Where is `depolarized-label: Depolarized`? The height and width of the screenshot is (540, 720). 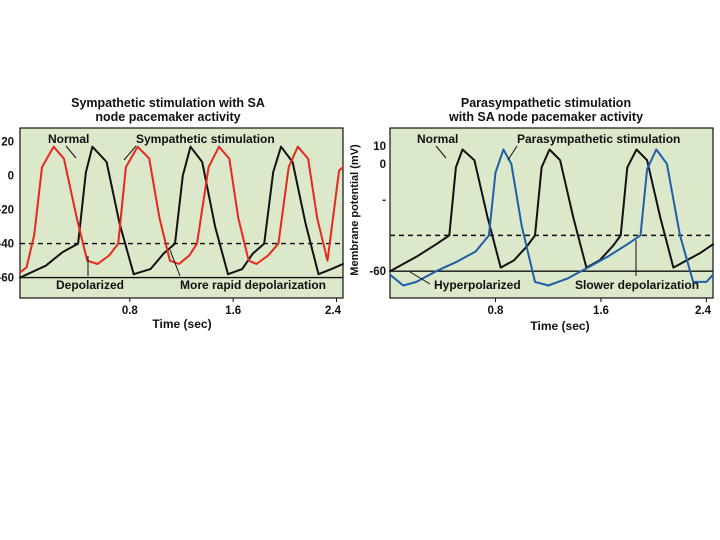
depolarized-label: Depolarized is located at coordinates (90, 285).